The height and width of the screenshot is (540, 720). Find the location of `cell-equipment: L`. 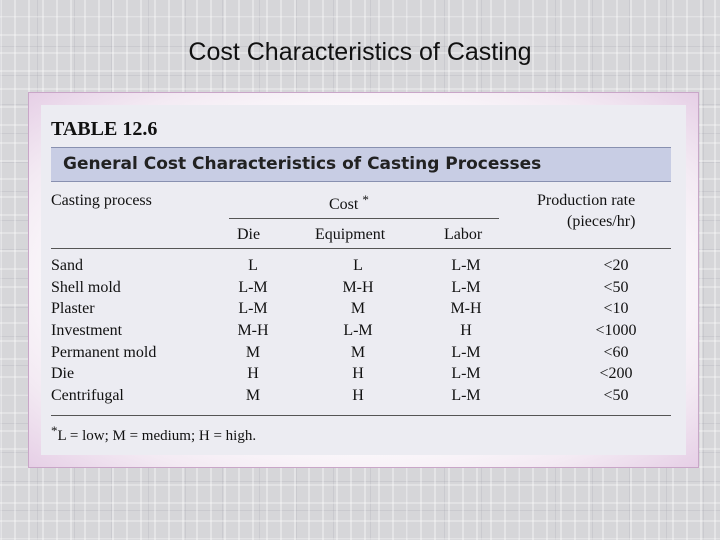

cell-equipment: L is located at coordinates (358, 265).